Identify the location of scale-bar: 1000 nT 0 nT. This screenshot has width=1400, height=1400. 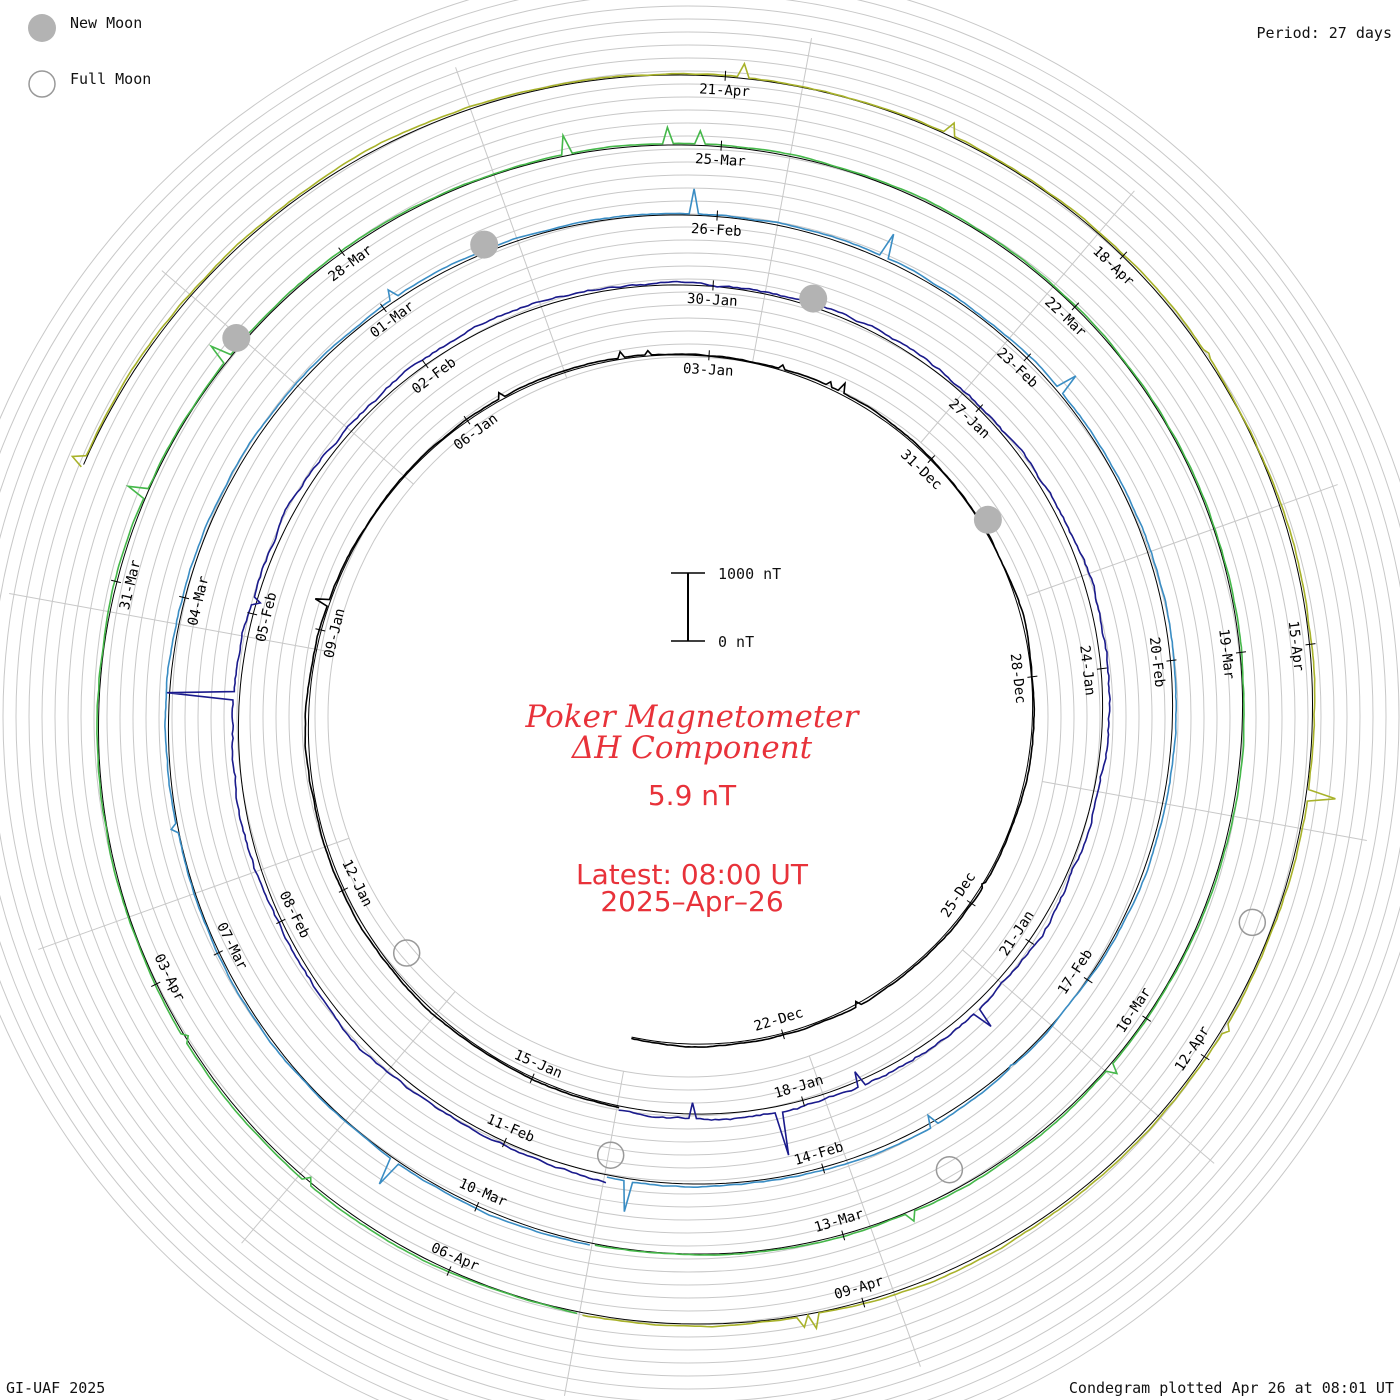
(726, 608).